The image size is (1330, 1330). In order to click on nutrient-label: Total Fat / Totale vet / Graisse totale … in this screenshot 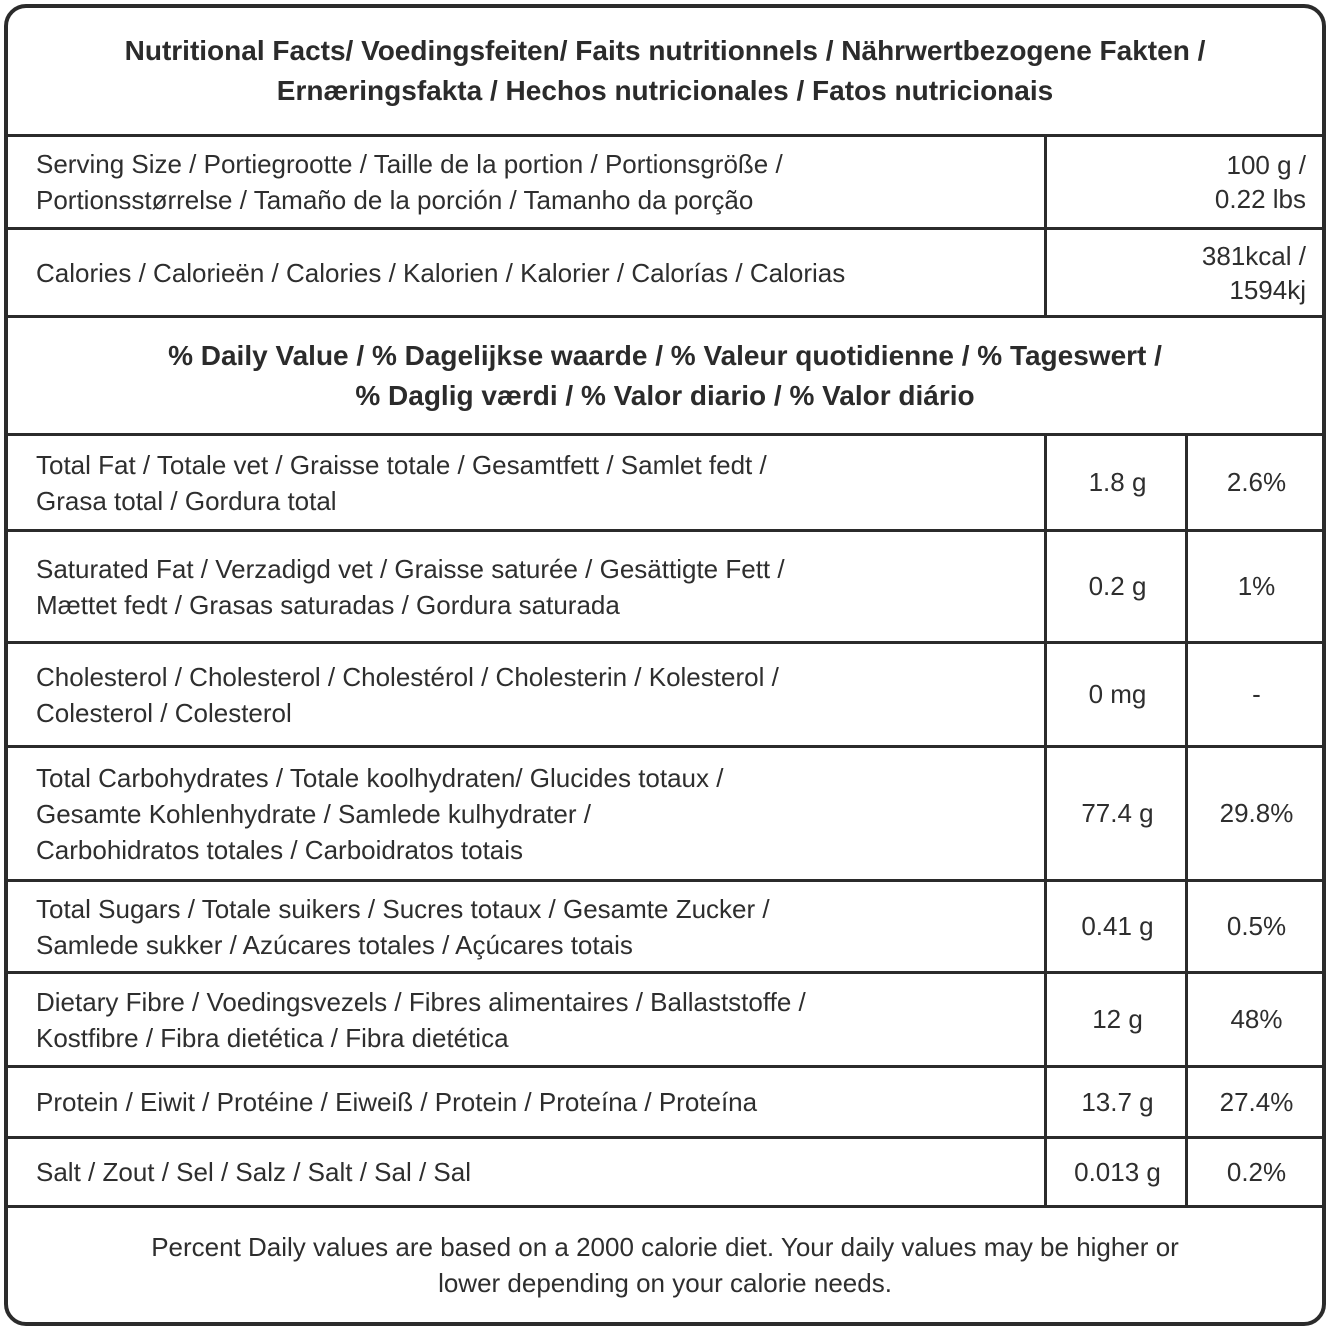, I will do `click(401, 482)`.